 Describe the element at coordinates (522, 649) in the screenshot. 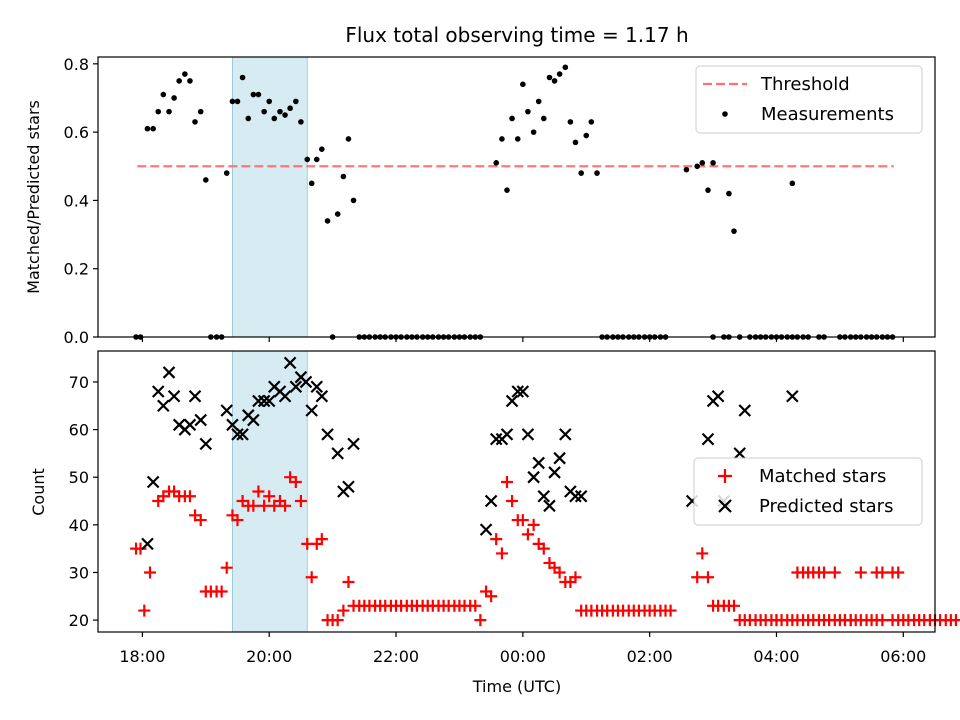

I see `bottom-x-axis: 18:00 20:00 22:00 00:00 02:00 04:00 06:00` at that location.